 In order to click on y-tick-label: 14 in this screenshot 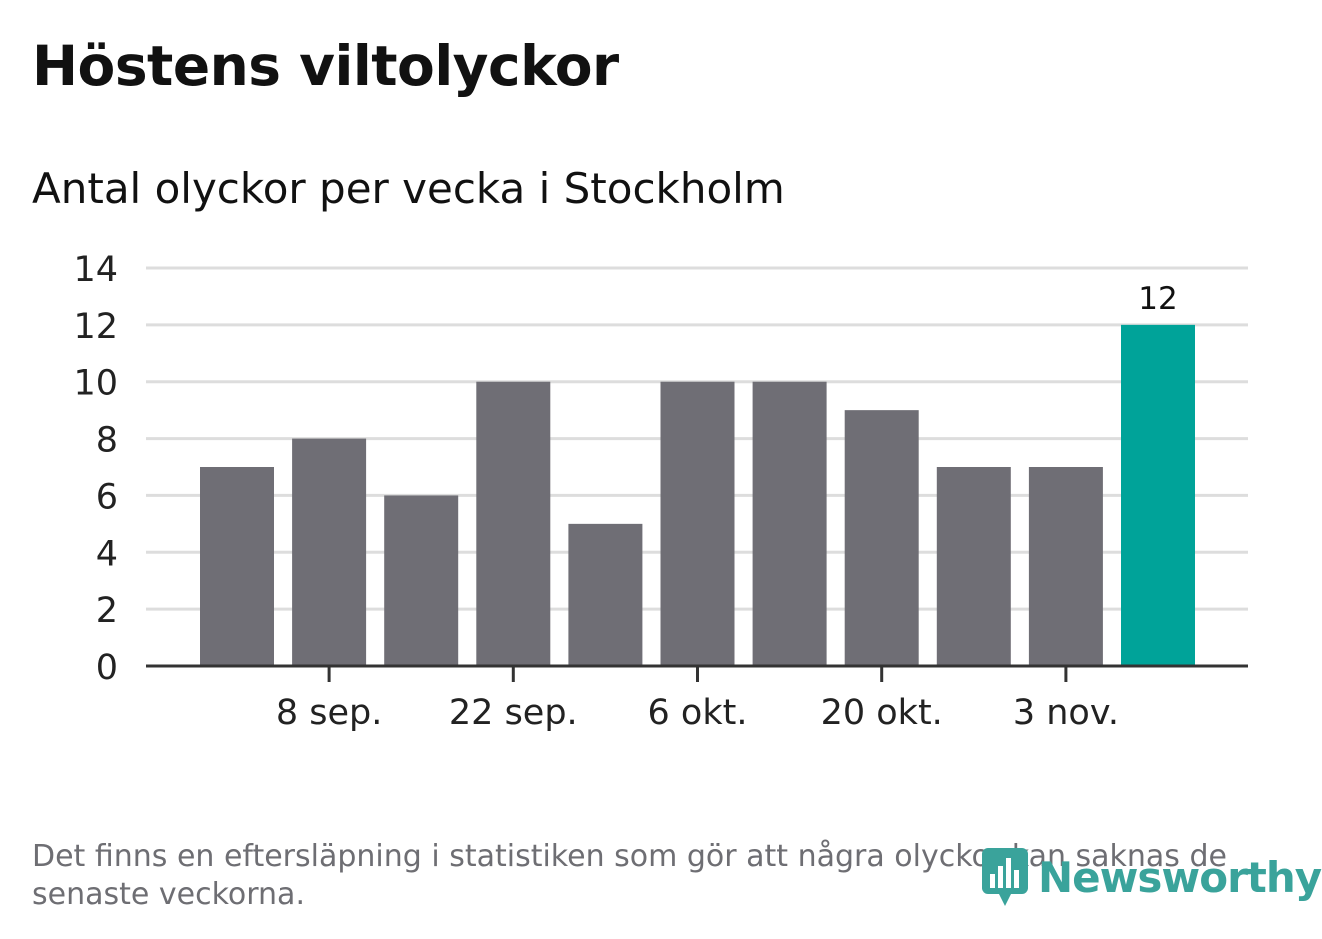, I will do `click(95, 270)`.